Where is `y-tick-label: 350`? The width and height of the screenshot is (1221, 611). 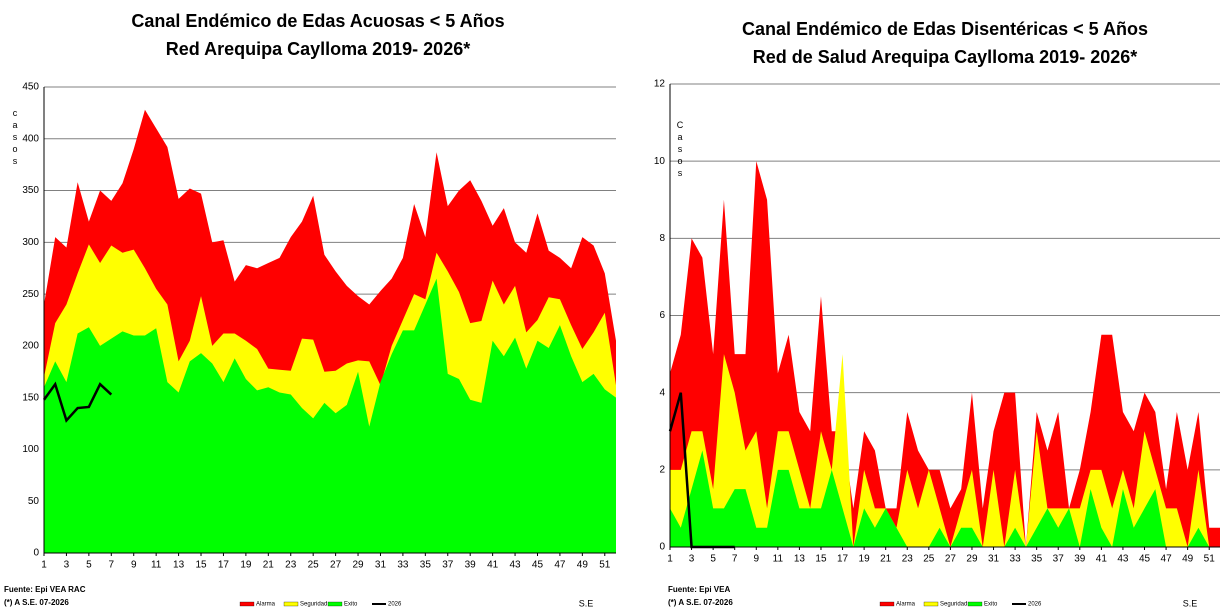 y-tick-label: 350 is located at coordinates (30, 190).